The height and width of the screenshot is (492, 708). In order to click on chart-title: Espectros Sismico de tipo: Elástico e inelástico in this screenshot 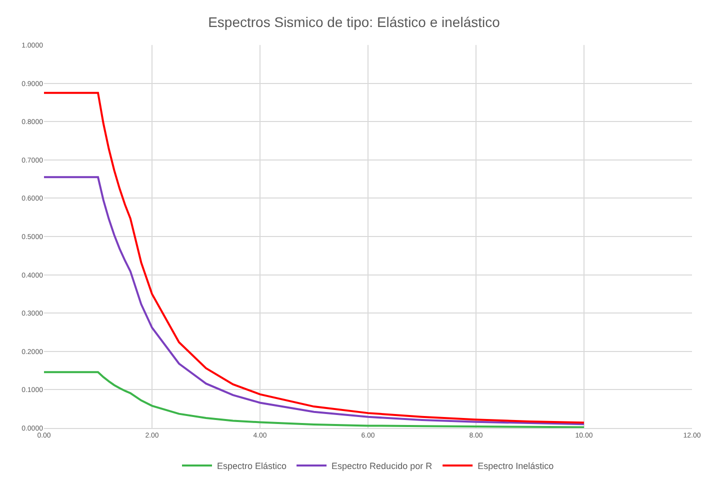, I will do `click(354, 22)`.